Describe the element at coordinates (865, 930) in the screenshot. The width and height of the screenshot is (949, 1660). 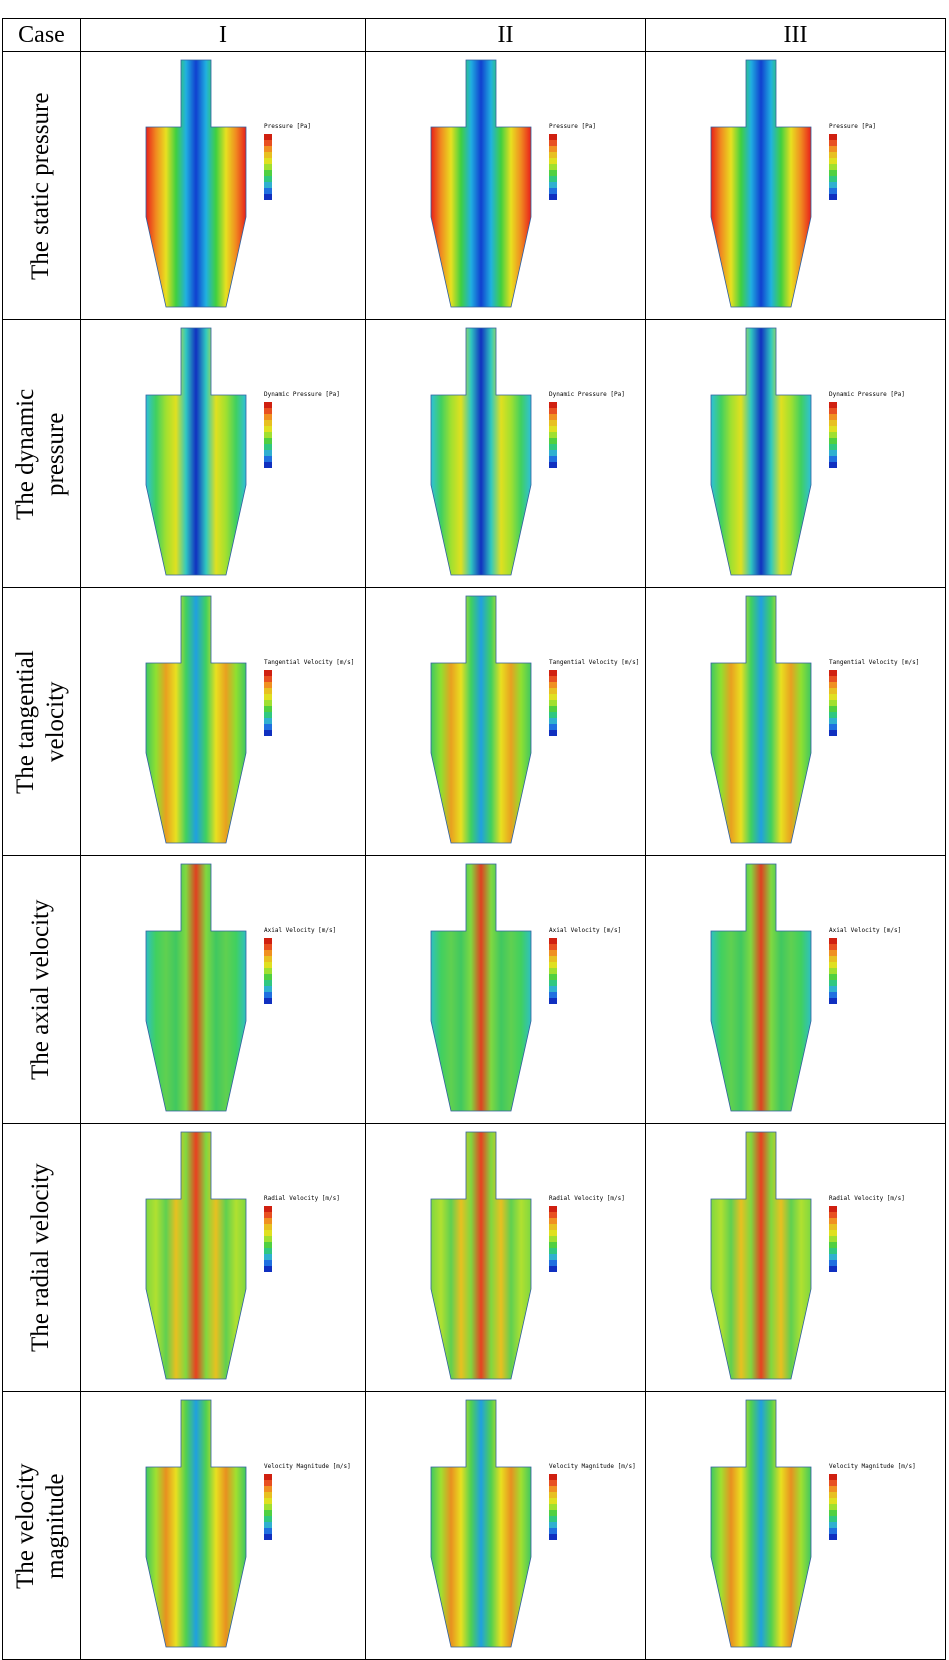
I see `legend-title: Axial Velocity [m/s]` at that location.